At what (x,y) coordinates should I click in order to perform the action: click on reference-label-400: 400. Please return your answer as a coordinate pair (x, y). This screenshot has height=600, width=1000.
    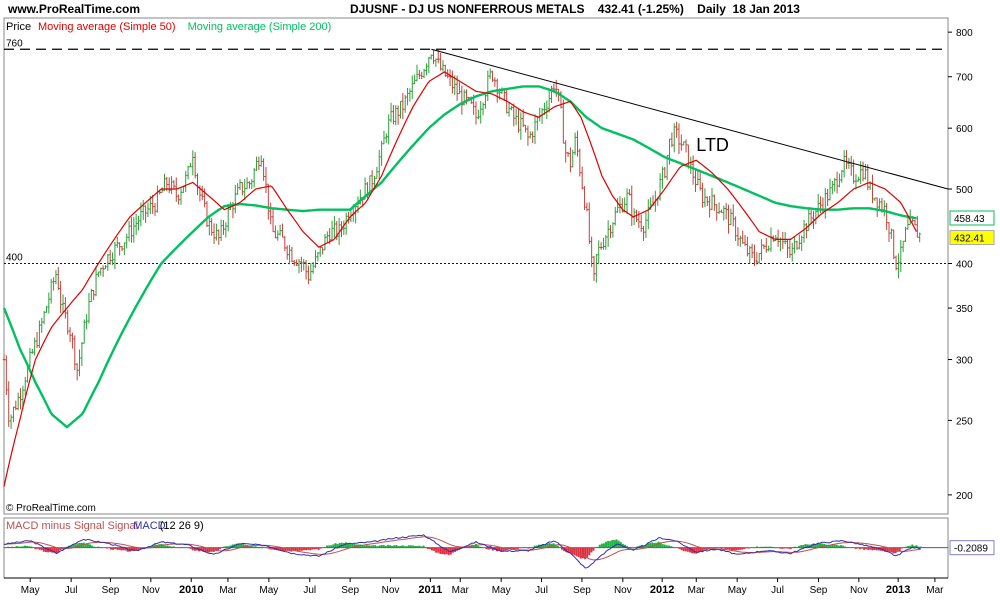
    Looking at the image, I should click on (14, 258).